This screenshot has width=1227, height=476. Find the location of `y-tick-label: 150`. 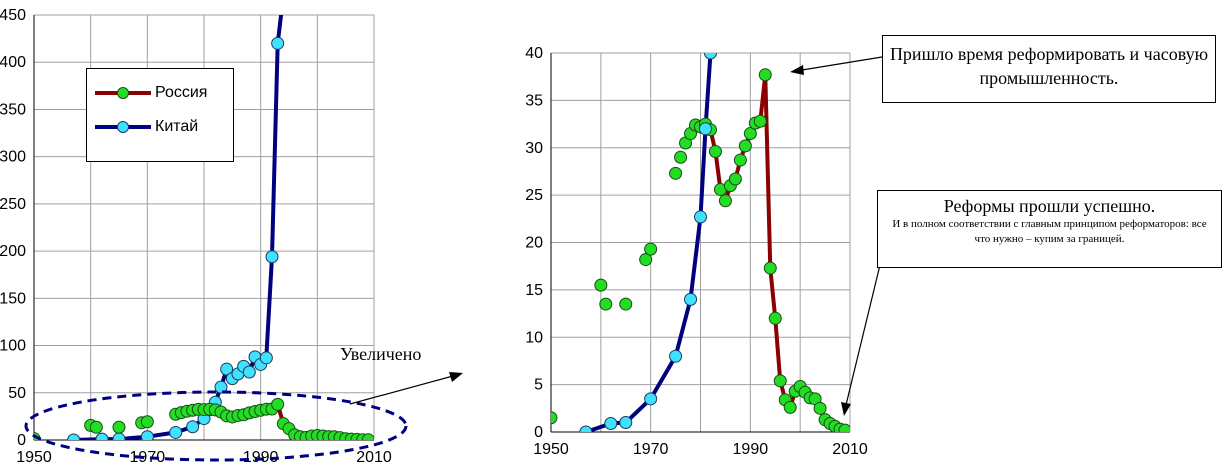

y-tick-label: 150 is located at coordinates (13, 298).